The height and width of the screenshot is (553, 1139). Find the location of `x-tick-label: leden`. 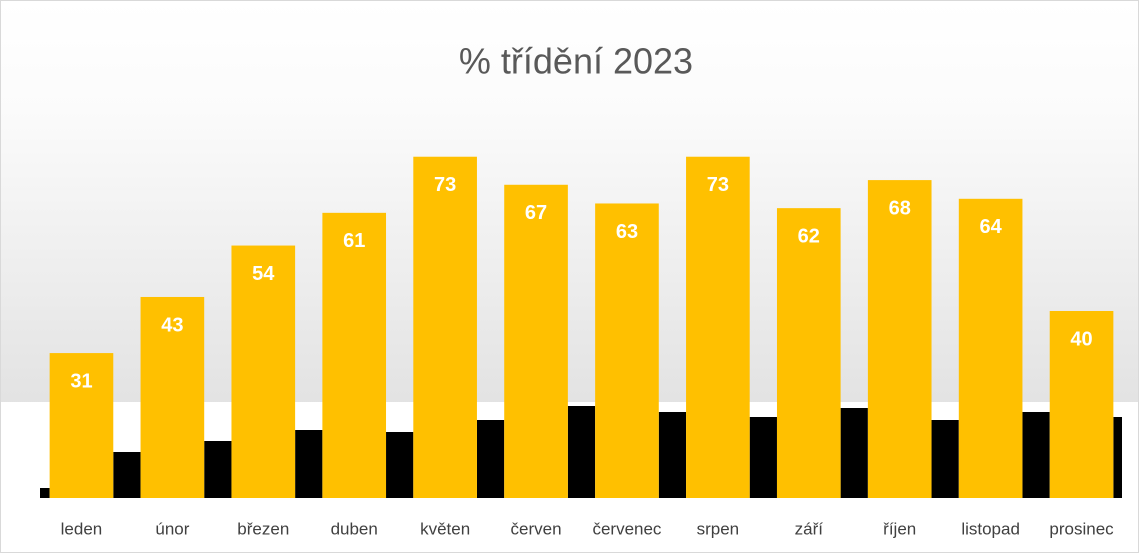

x-tick-label: leden is located at coordinates (82, 528).